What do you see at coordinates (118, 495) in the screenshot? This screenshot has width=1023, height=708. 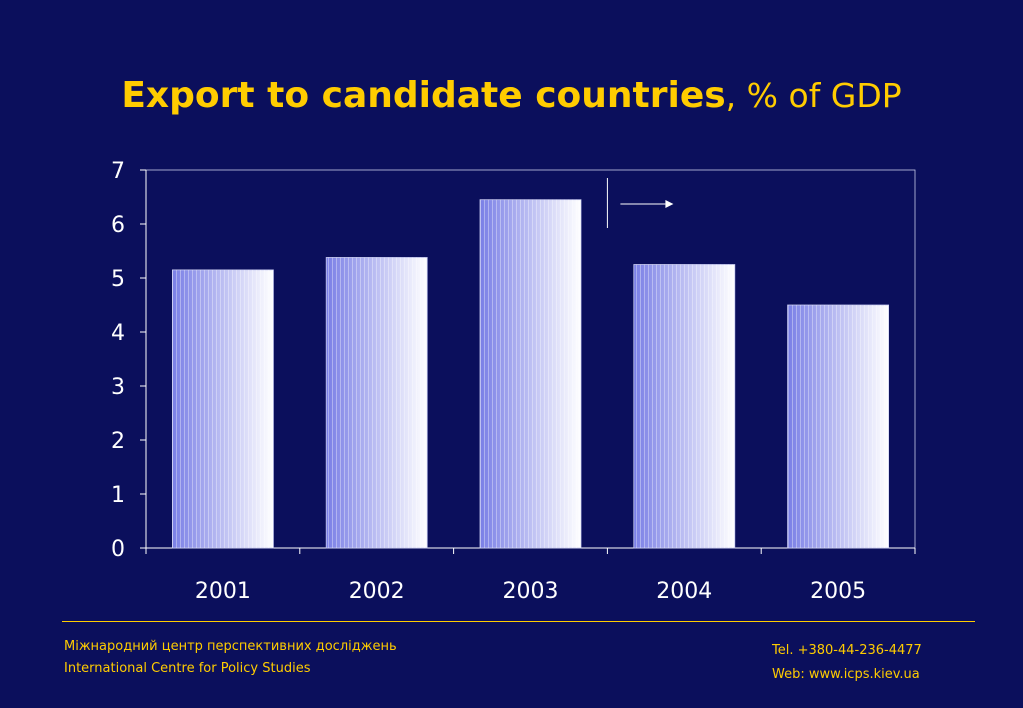 I see `y-tick-label: 1` at bounding box center [118, 495].